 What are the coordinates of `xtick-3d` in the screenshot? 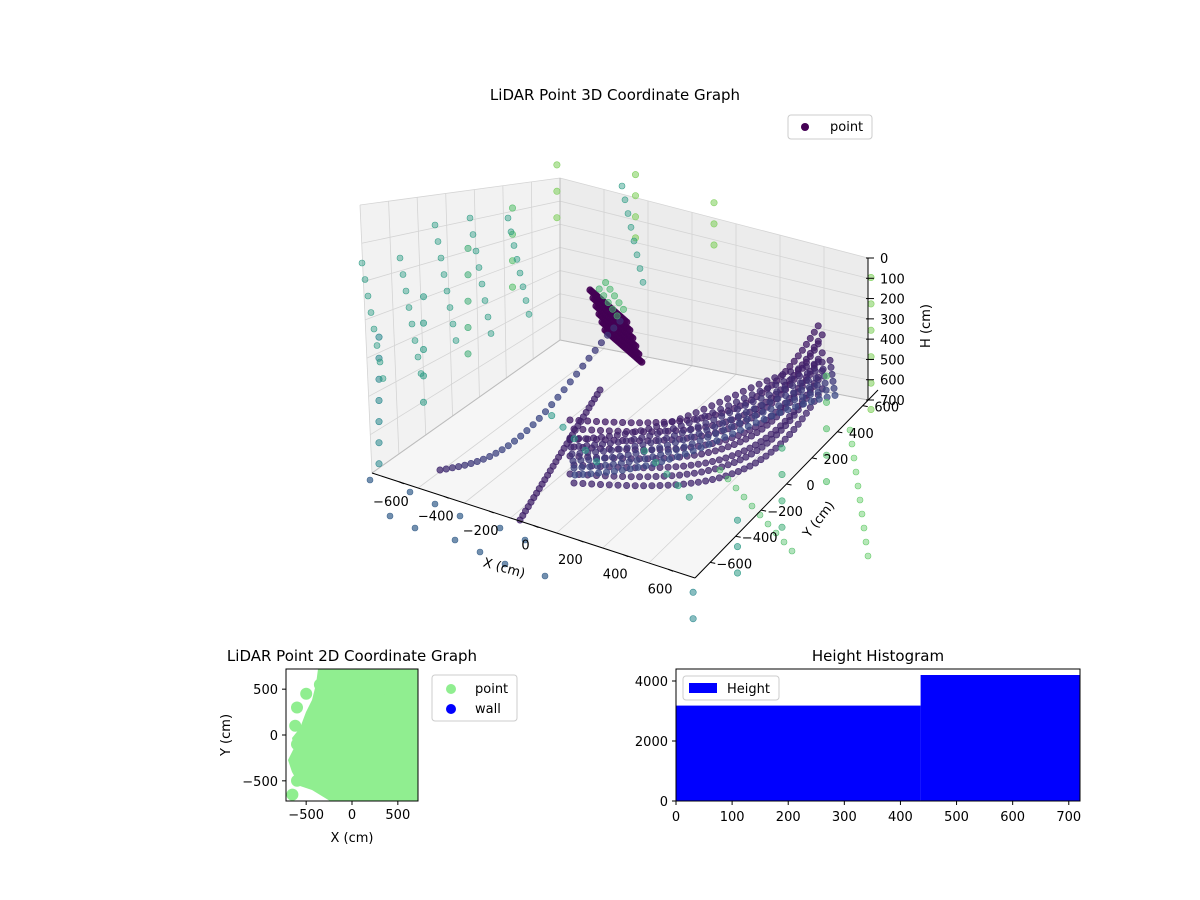 It's located at (670, 570).